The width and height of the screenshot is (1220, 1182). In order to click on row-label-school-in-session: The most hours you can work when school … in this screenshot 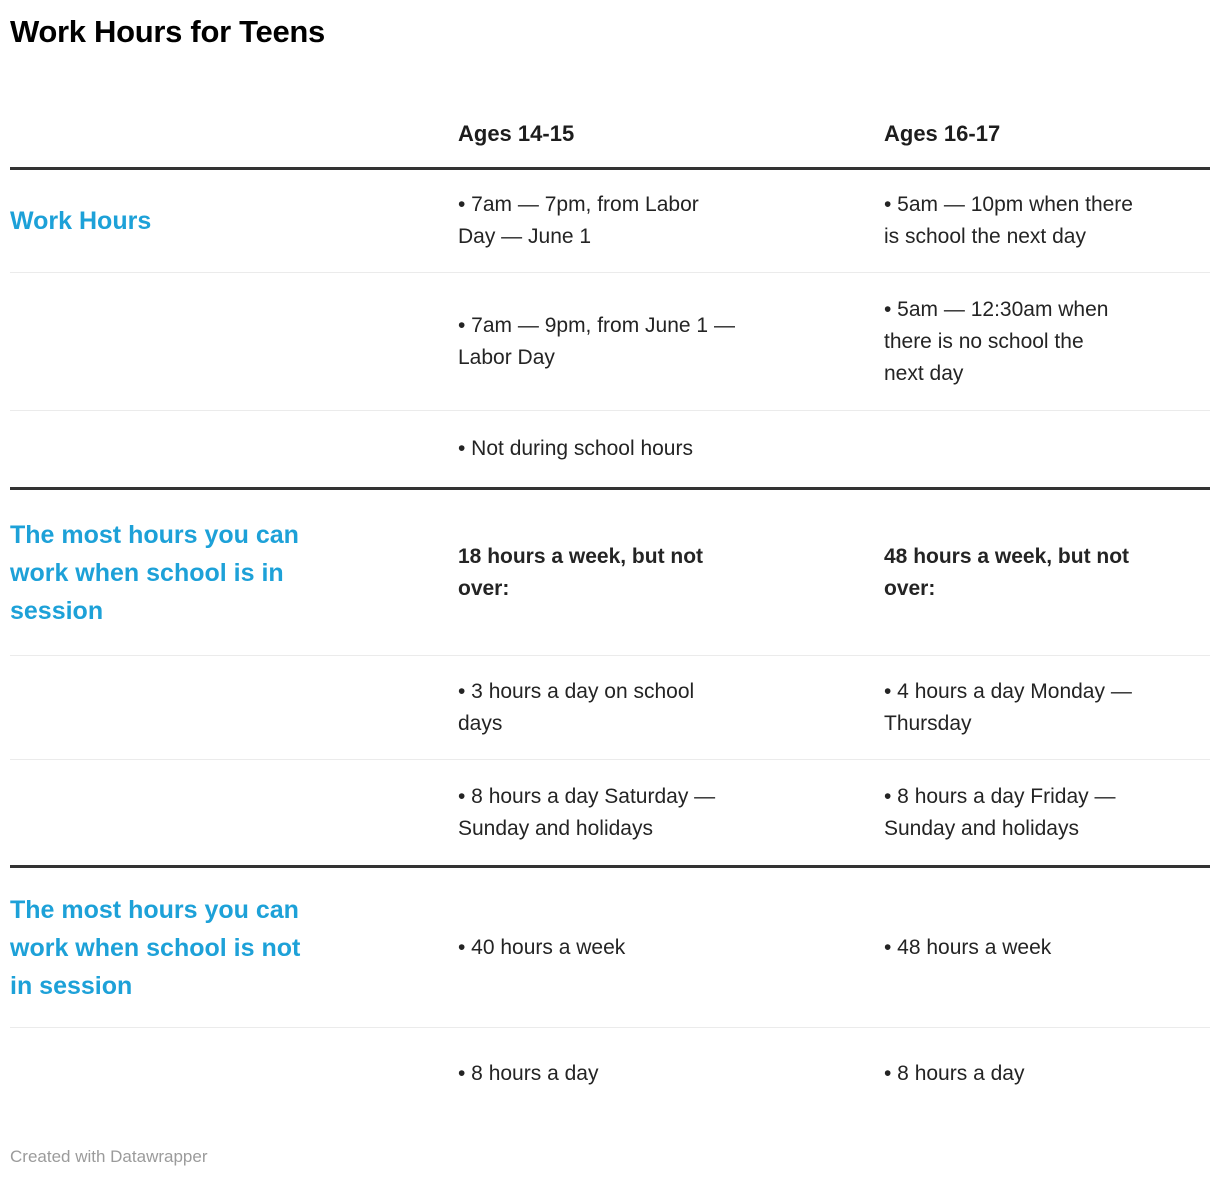, I will do `click(154, 572)`.